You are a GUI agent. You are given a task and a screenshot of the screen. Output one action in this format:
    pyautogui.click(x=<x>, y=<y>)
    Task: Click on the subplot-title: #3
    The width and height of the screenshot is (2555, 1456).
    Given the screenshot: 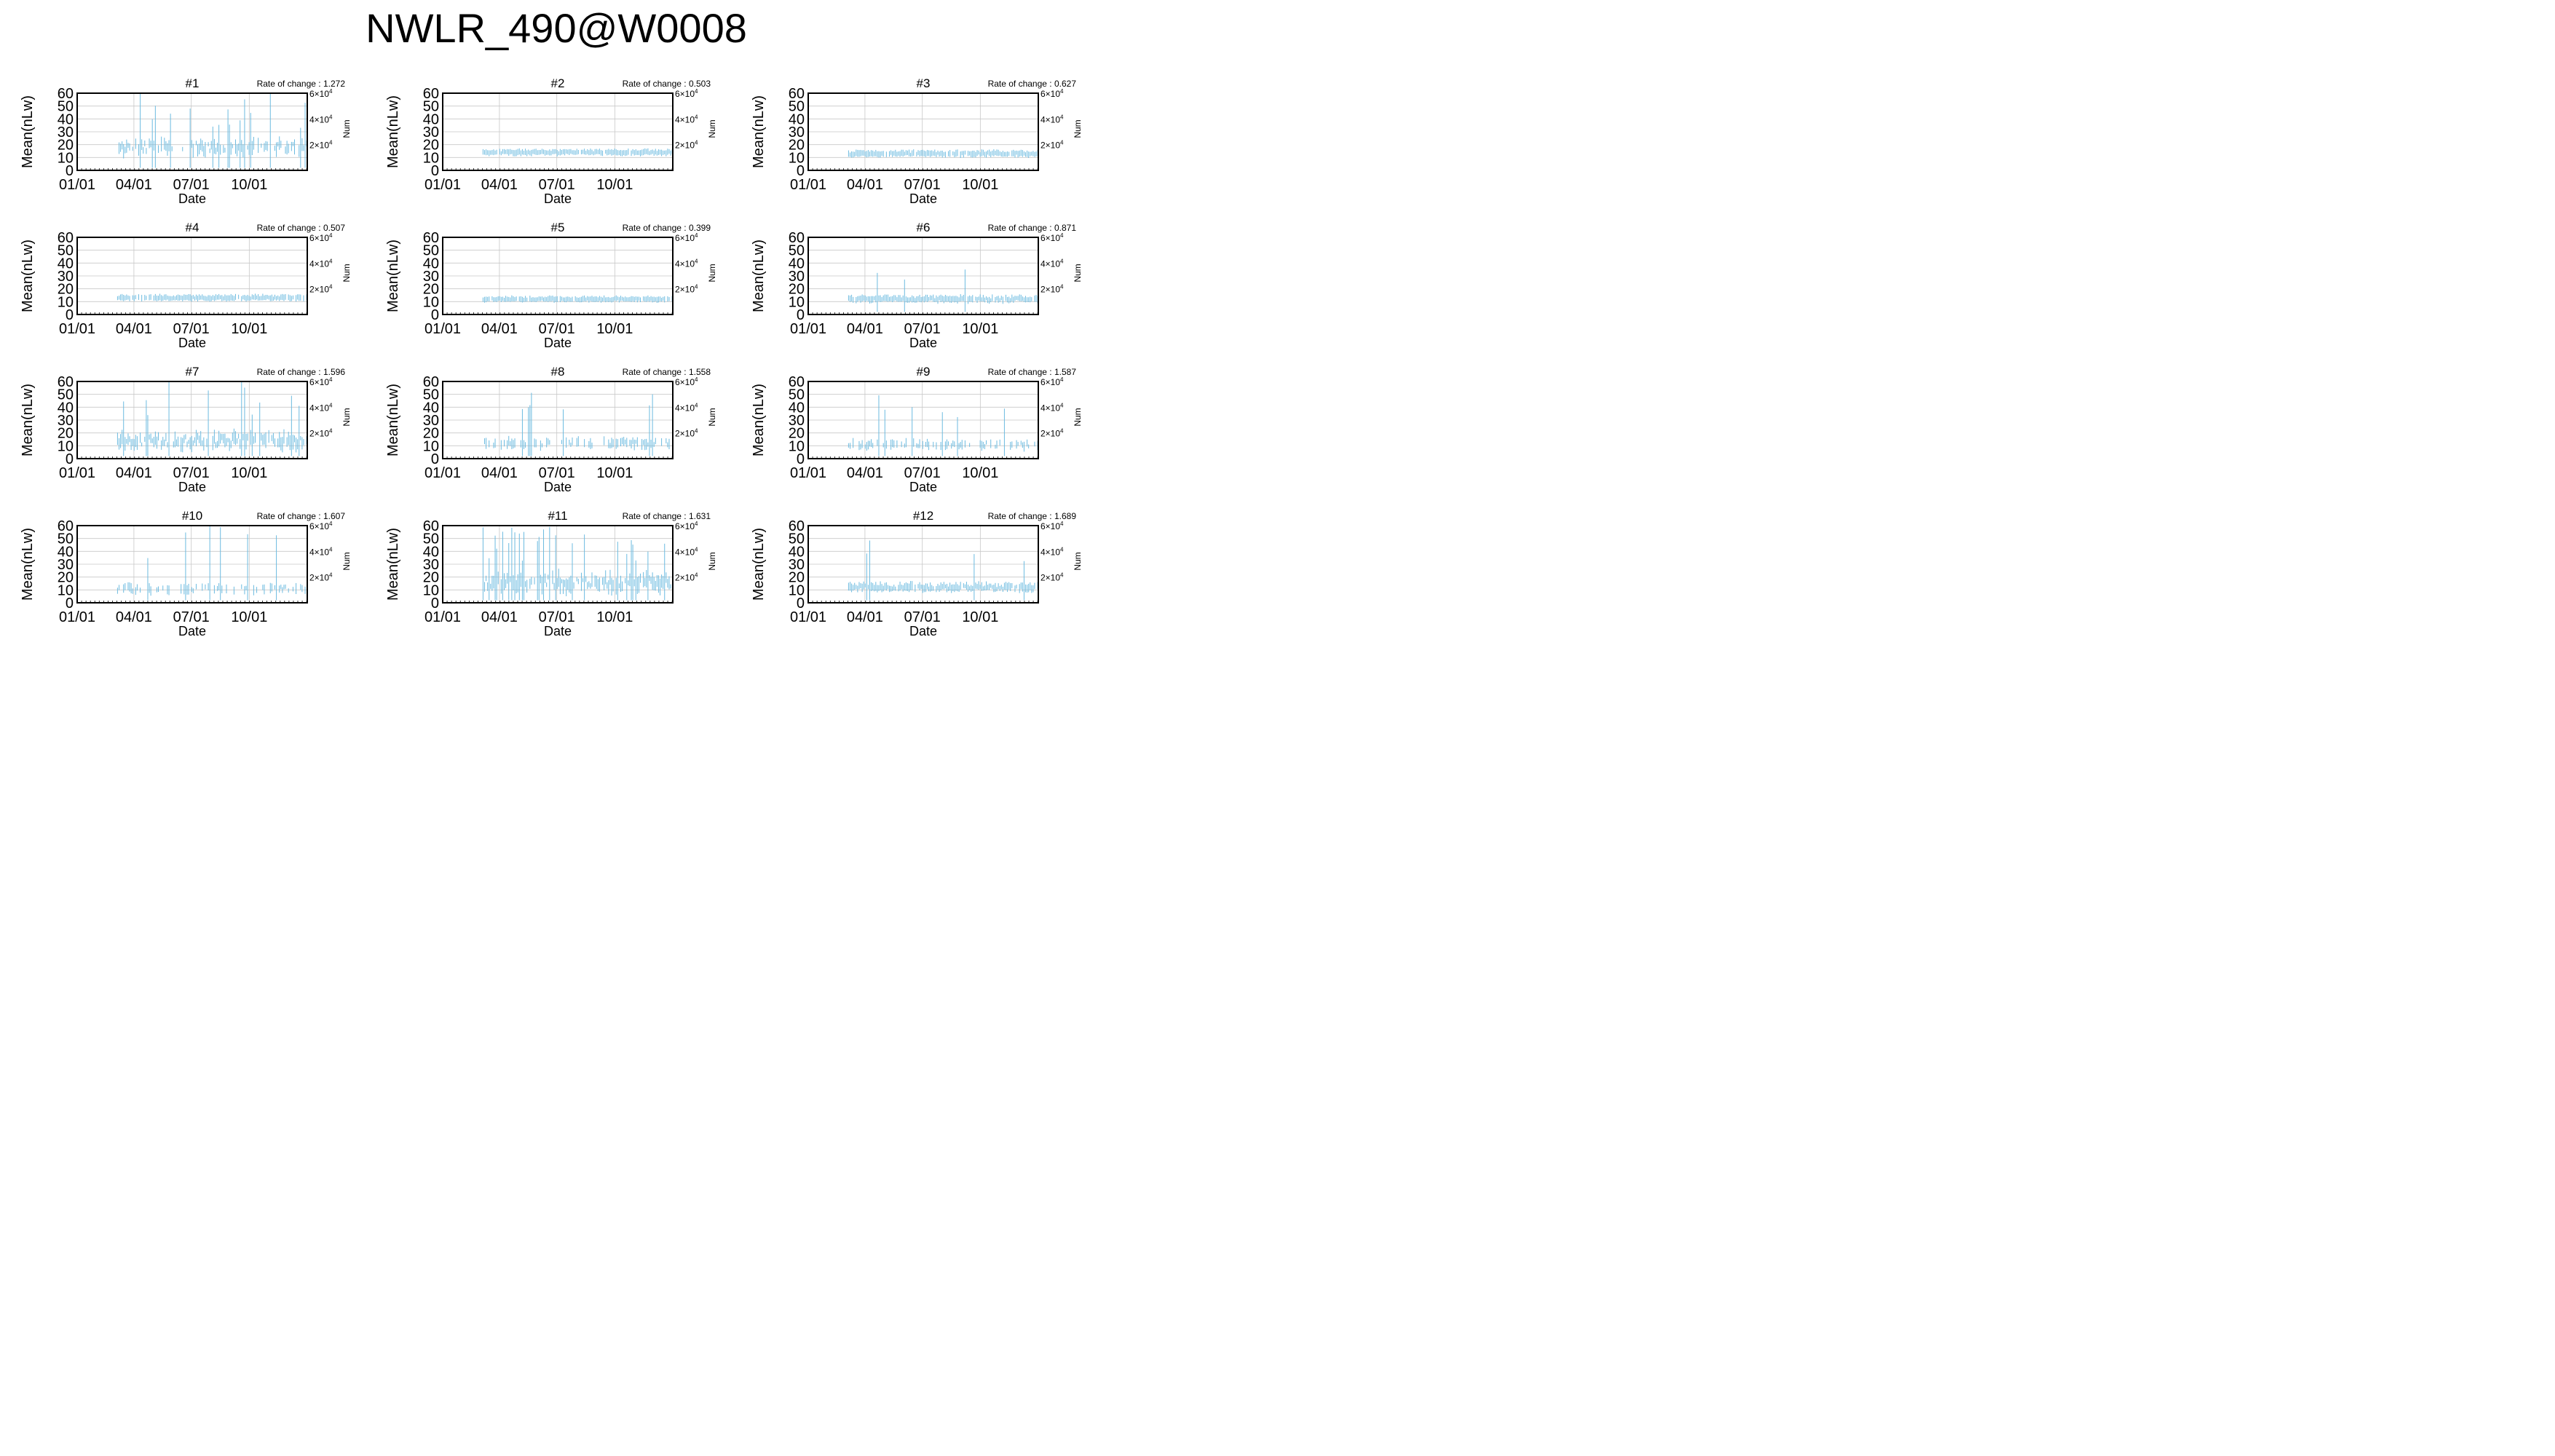 What is the action you would take?
    pyautogui.click(x=924, y=83)
    